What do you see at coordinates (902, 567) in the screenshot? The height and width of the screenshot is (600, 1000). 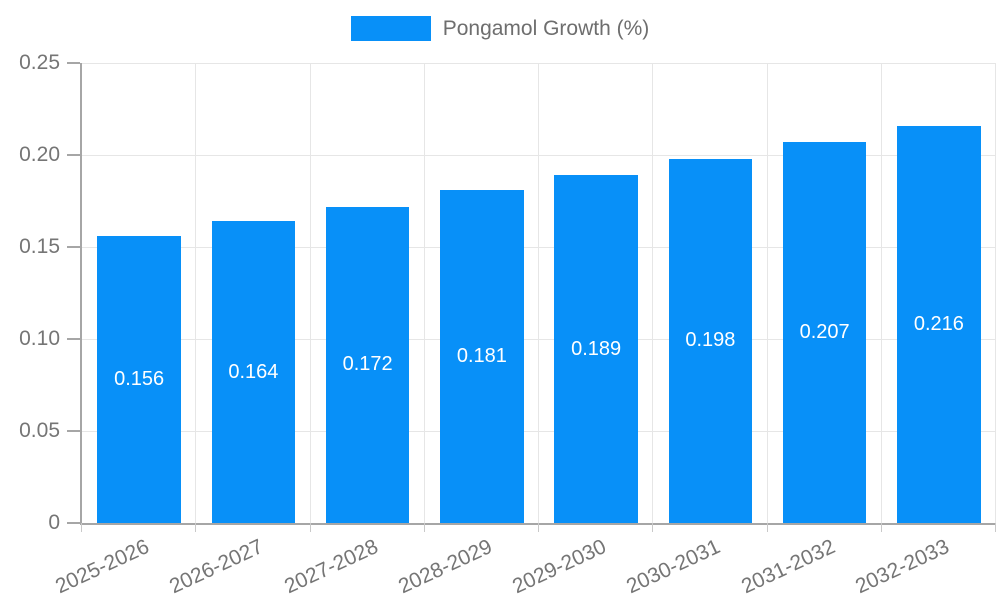 I see `x-tick-label: 2032-2033` at bounding box center [902, 567].